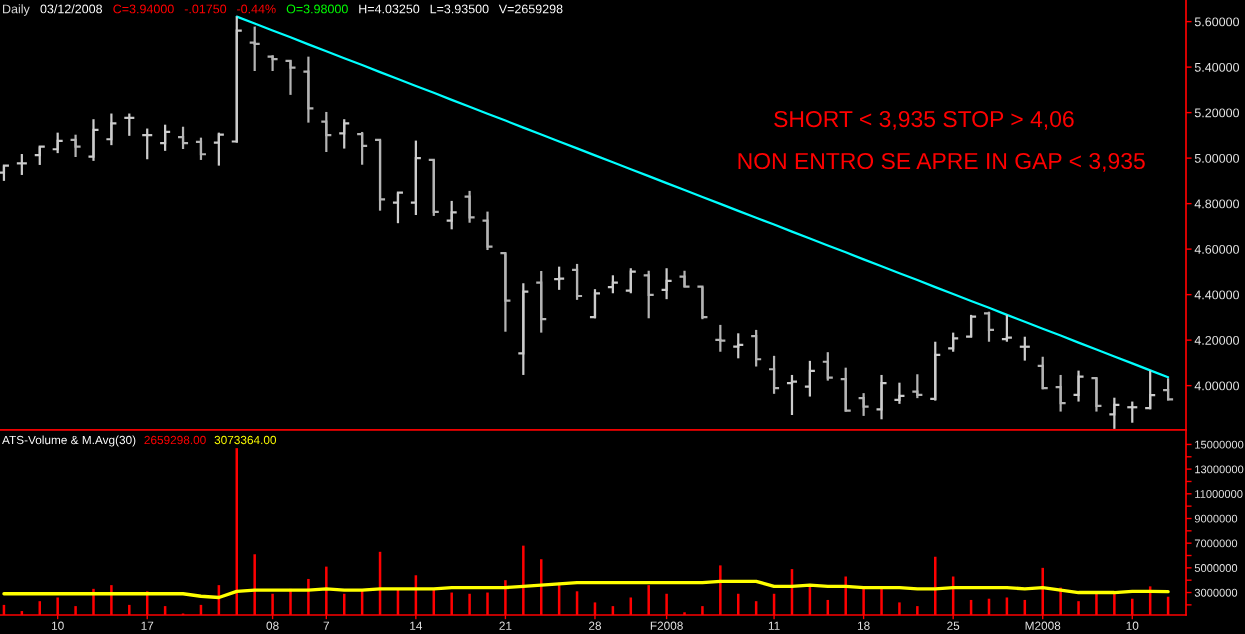 Image resolution: width=1245 pixels, height=634 pixels. Describe the element at coordinates (1219, 469) in the screenshot. I see `y-tick-label: 13000000` at that location.